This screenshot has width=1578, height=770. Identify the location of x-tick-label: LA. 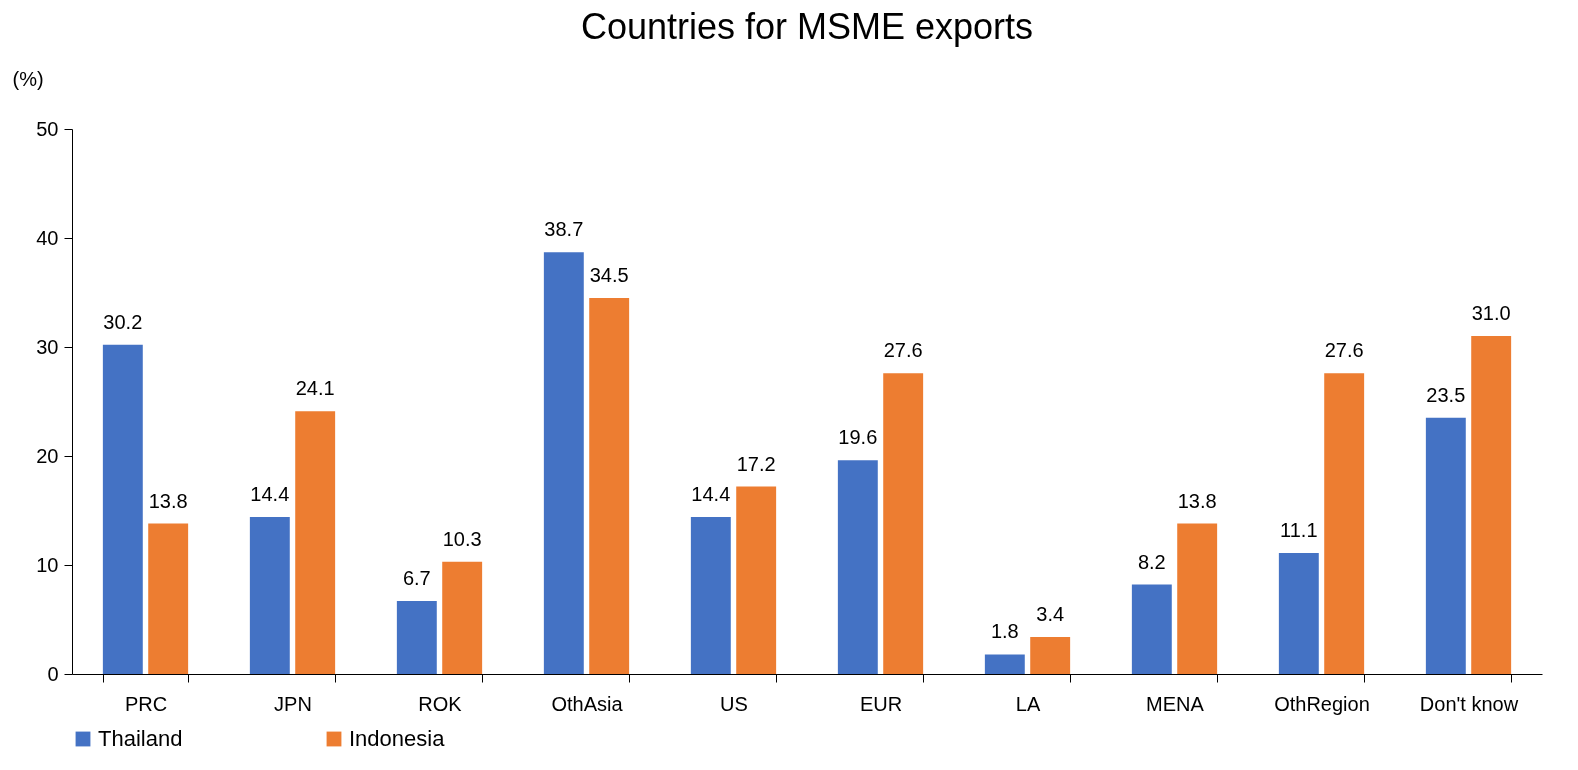
(1028, 703).